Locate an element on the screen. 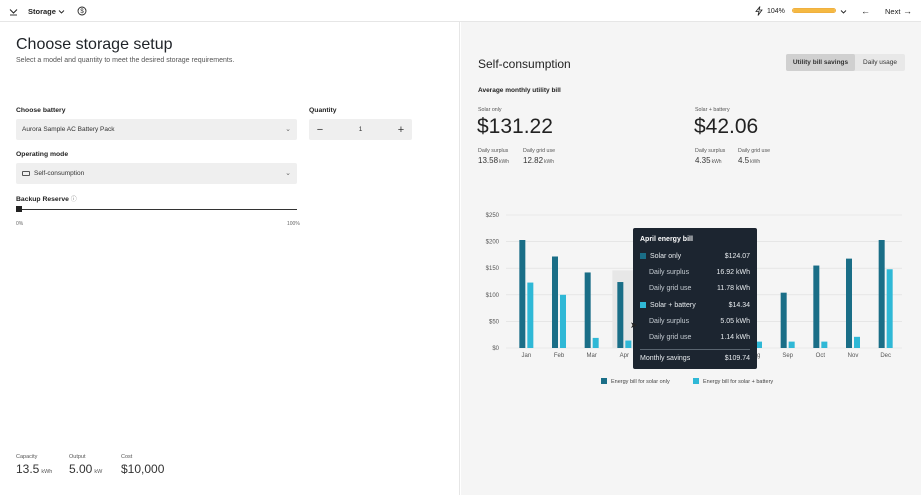  next-arrow-icon: → is located at coordinates (907, 11).